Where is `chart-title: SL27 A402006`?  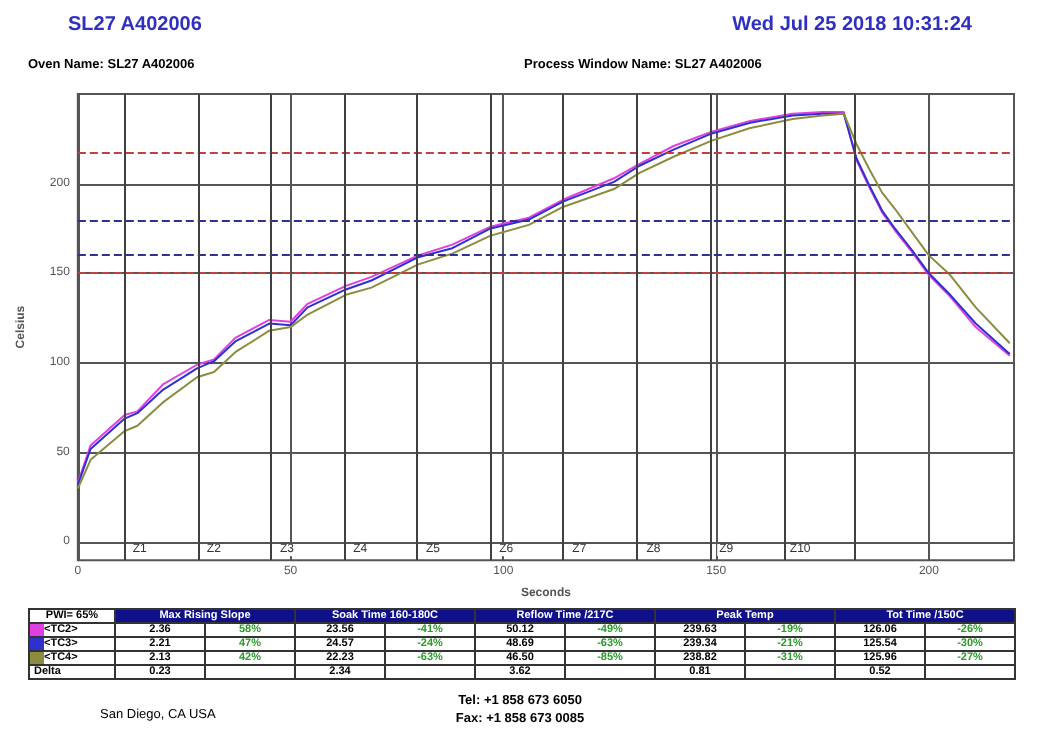 chart-title: SL27 A402006 is located at coordinates (135, 25).